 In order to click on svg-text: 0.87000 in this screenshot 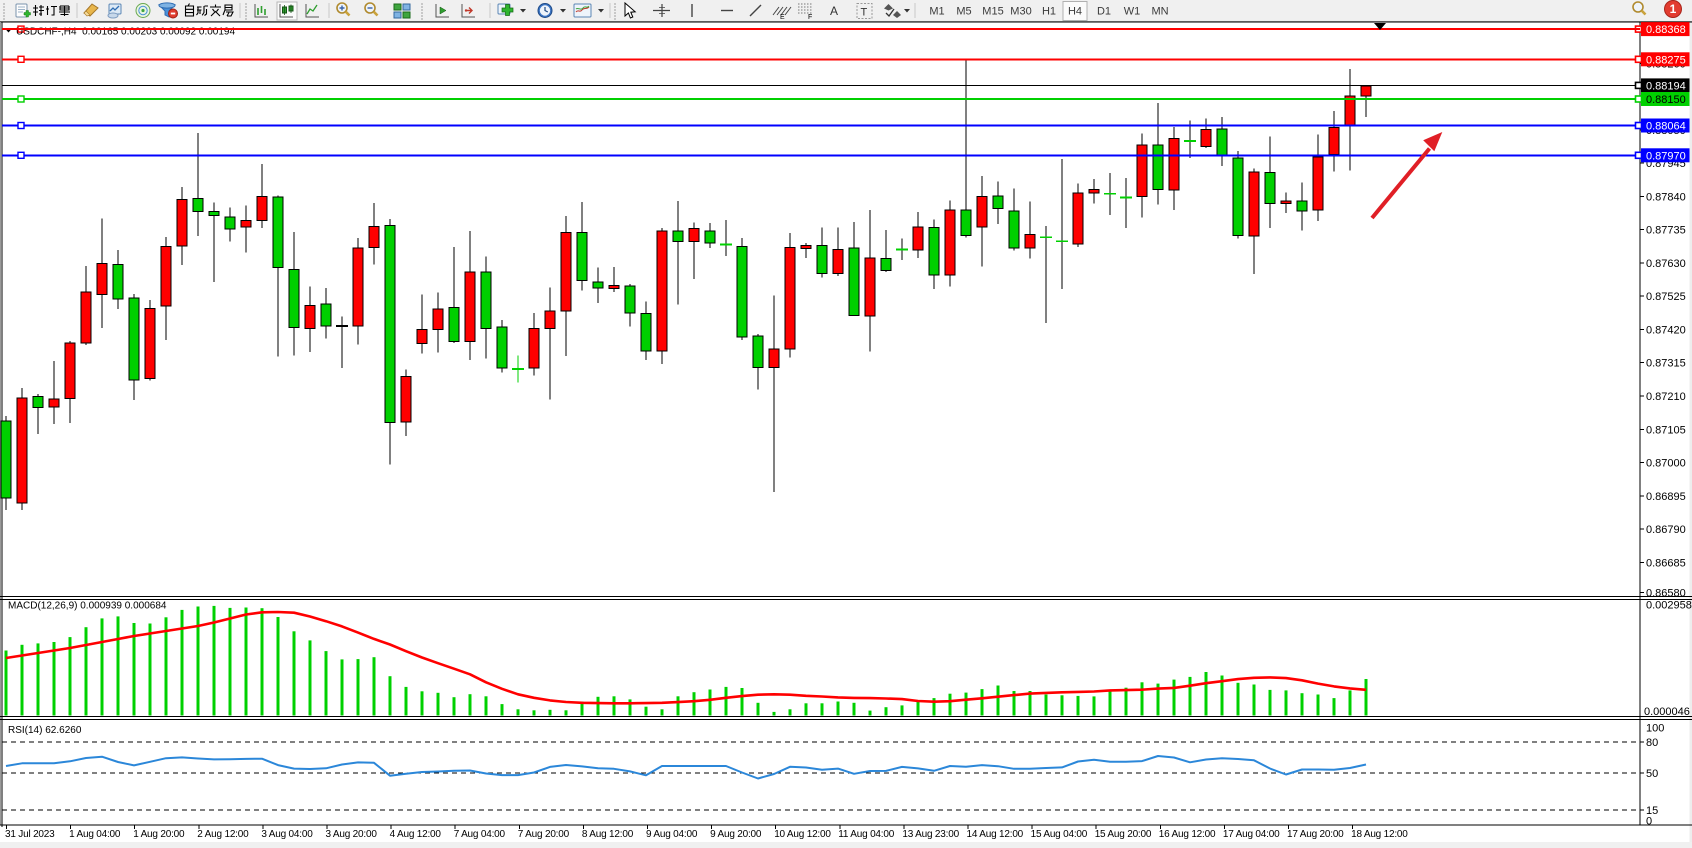, I will do `click(1666, 464)`.